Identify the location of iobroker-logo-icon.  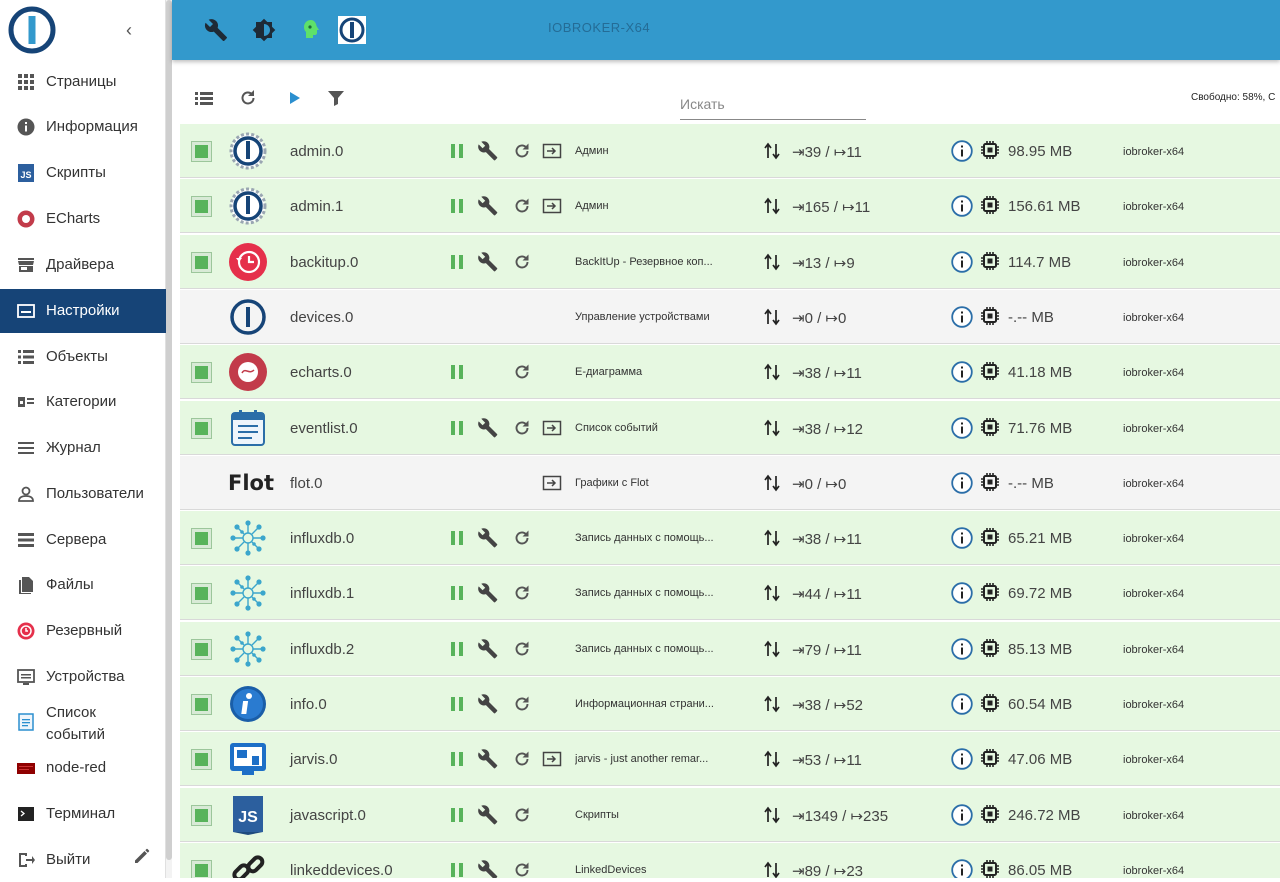
(32, 30).